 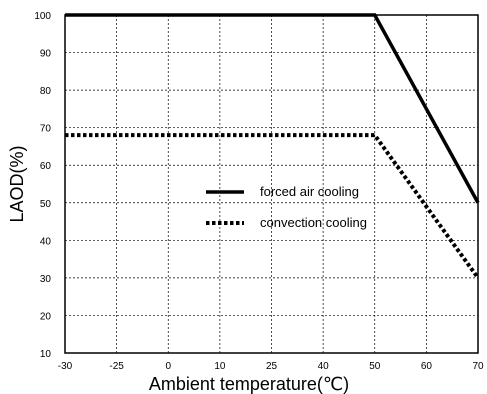 What do you see at coordinates (42, 16) in the screenshot?
I see `y-tick-label: 100` at bounding box center [42, 16].